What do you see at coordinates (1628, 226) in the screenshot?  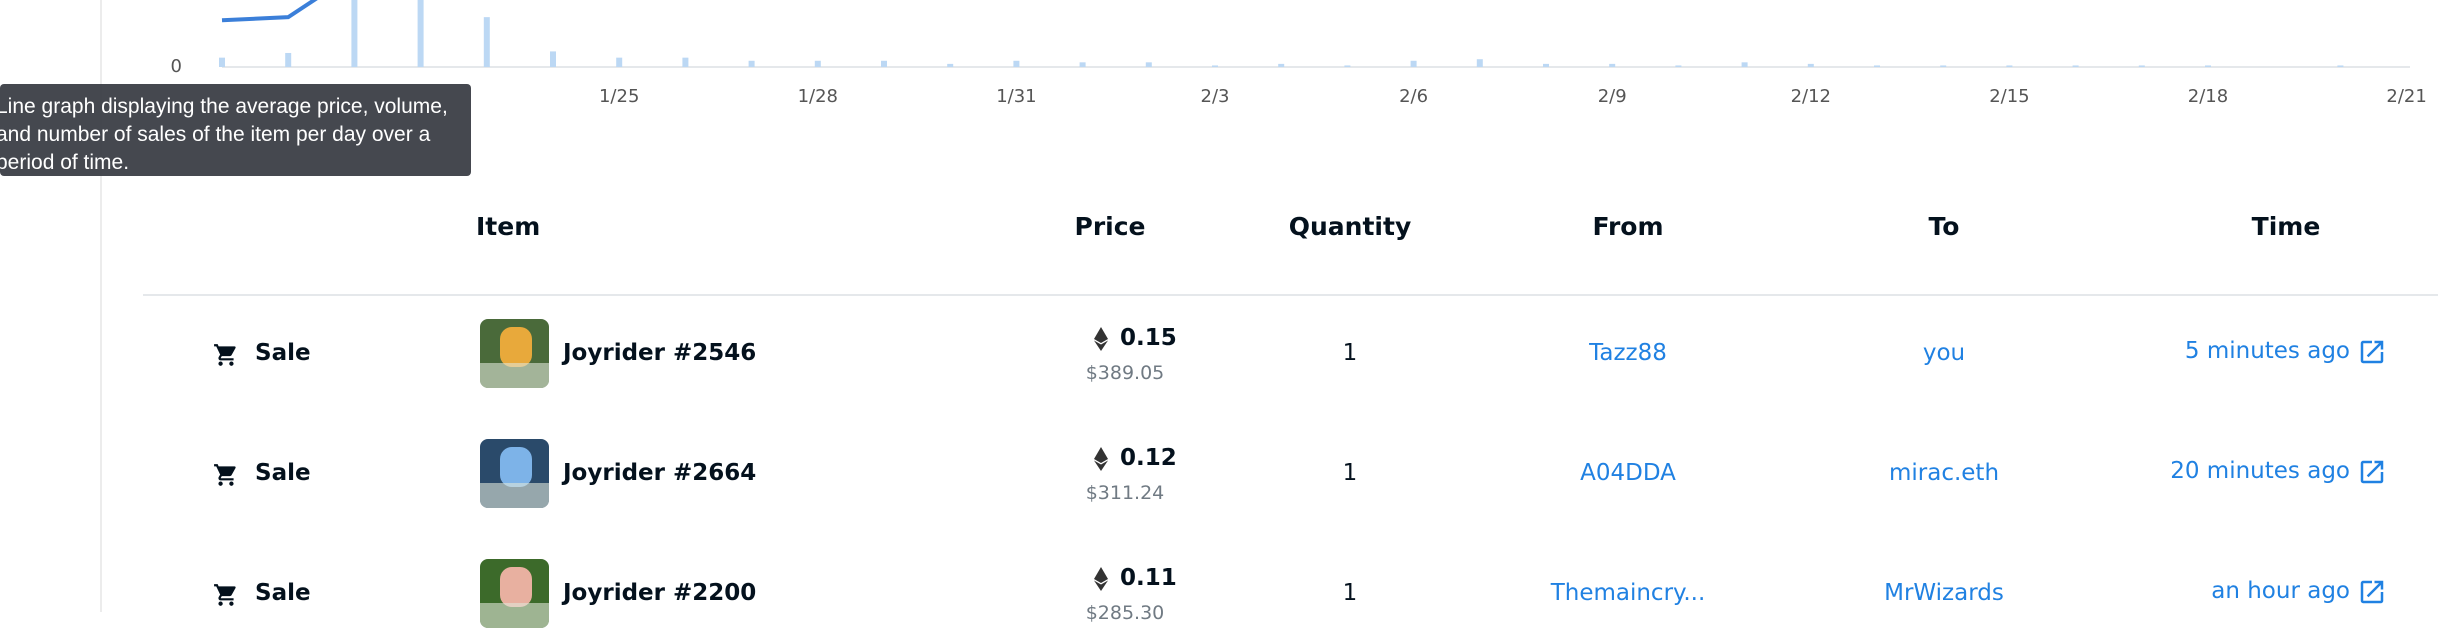 I see `column-header: From` at bounding box center [1628, 226].